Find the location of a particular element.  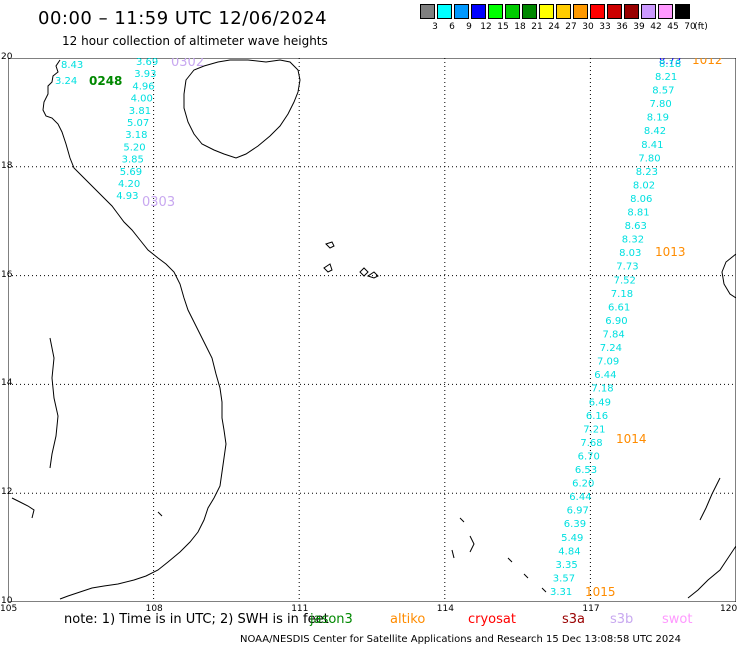

swh-value: 8.06 is located at coordinates (641, 199).